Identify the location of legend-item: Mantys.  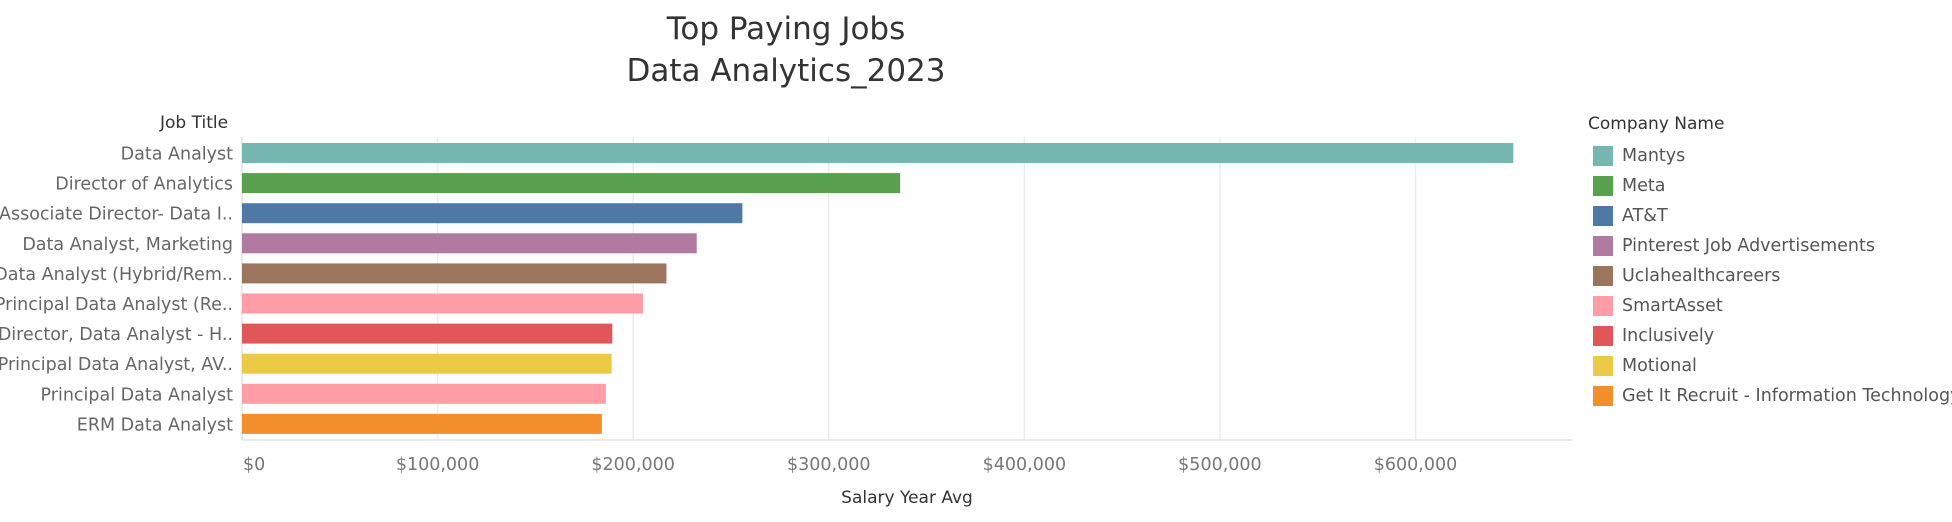
(1770, 156).